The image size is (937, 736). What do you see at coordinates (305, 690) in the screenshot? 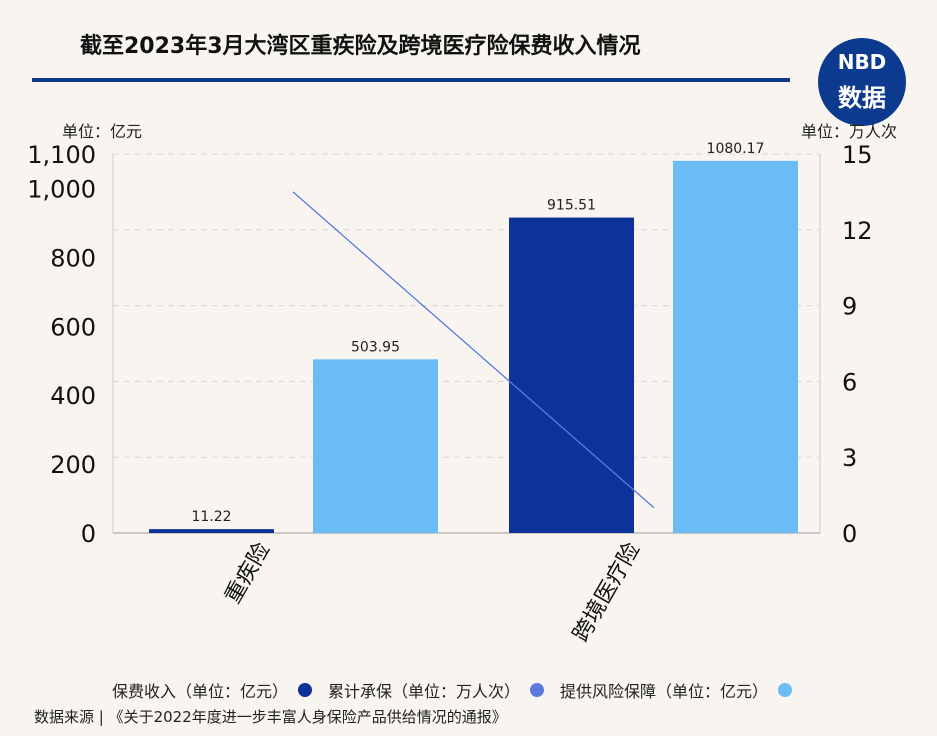
I see `legend-dot-premium` at bounding box center [305, 690].